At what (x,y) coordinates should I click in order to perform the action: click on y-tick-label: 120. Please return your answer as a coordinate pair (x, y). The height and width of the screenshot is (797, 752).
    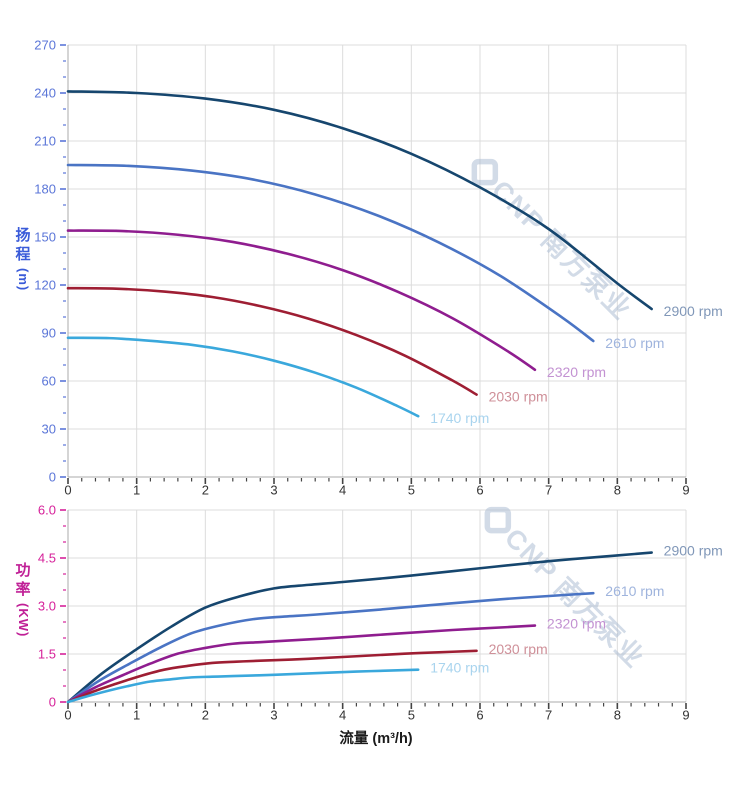
    Looking at the image, I should click on (45, 285).